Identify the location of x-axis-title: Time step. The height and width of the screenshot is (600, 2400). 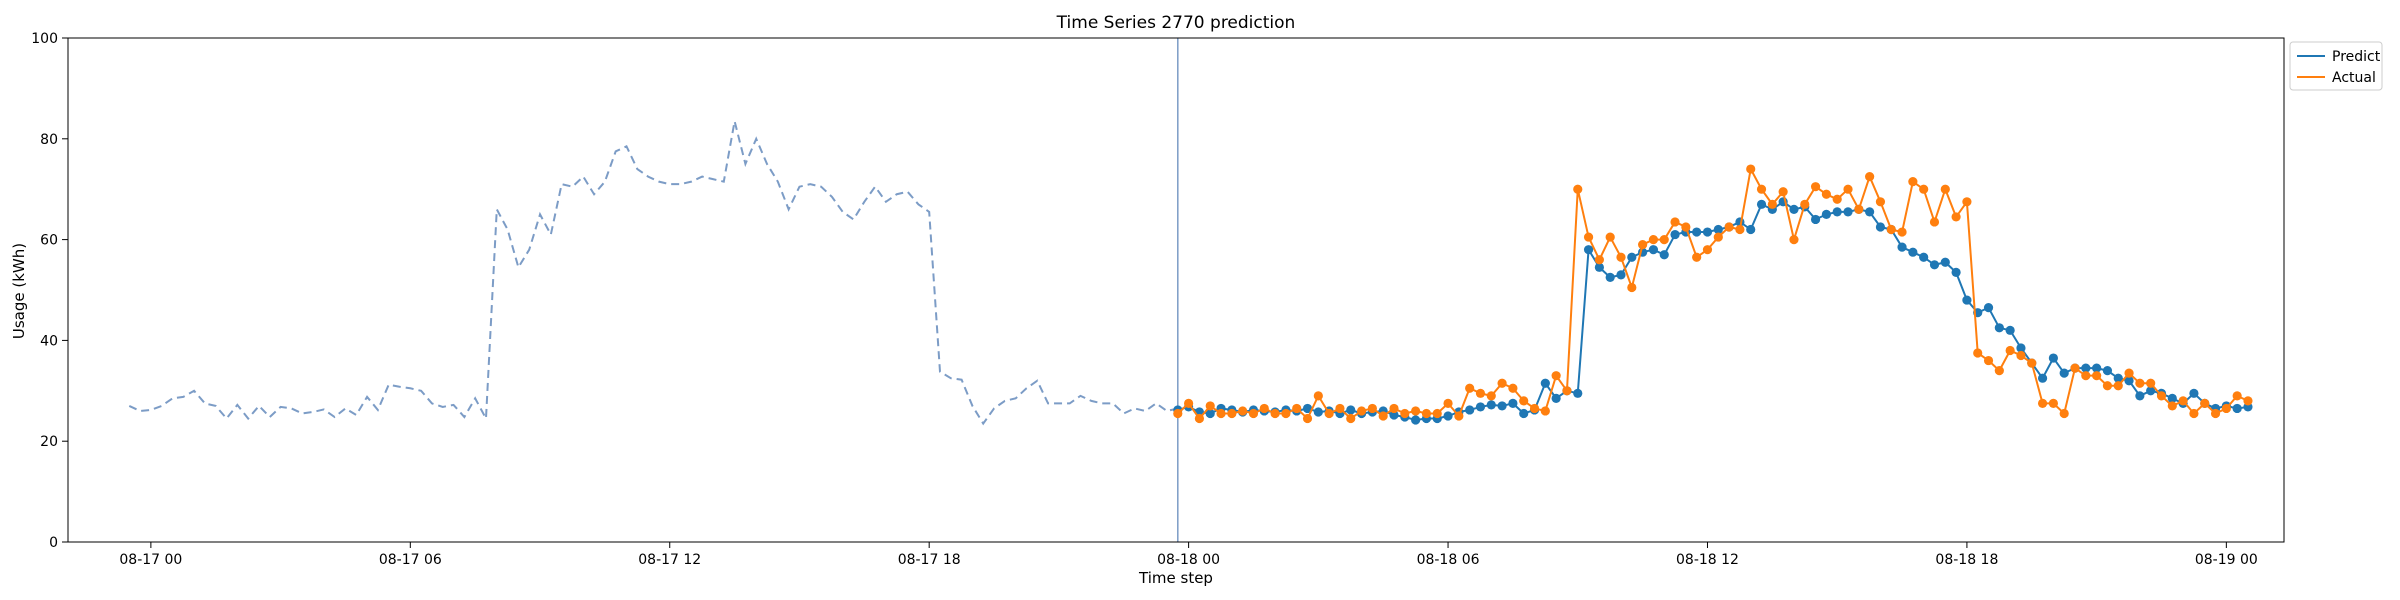
(1175, 578).